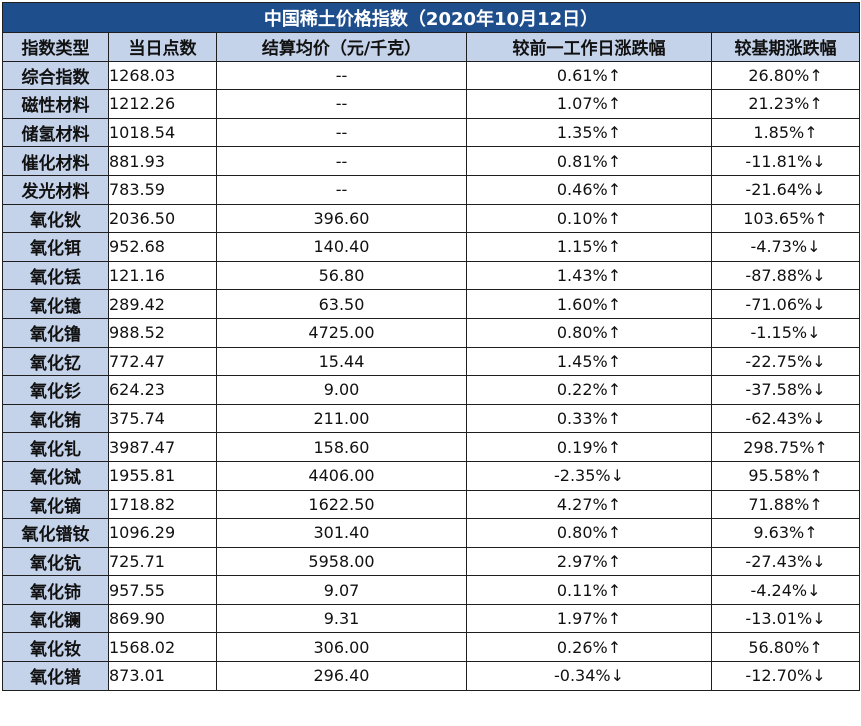 This screenshot has width=861, height=726. Describe the element at coordinates (162, 75) in the screenshot. I see `points-cell: 1268.03` at that location.